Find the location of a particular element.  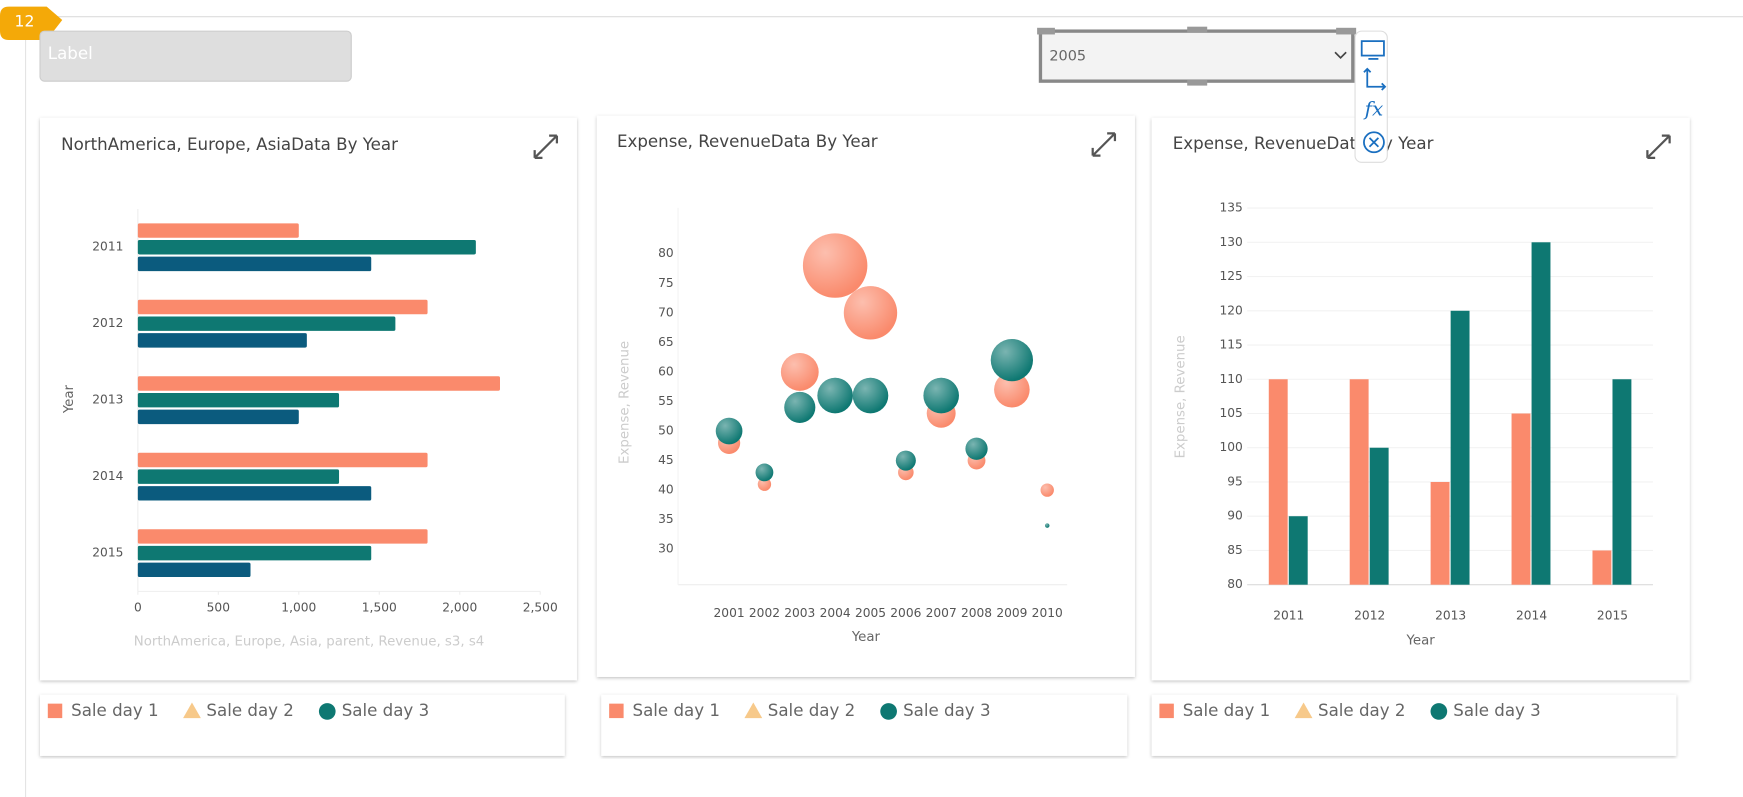

x-tick-label: 1,000 is located at coordinates (298, 608).